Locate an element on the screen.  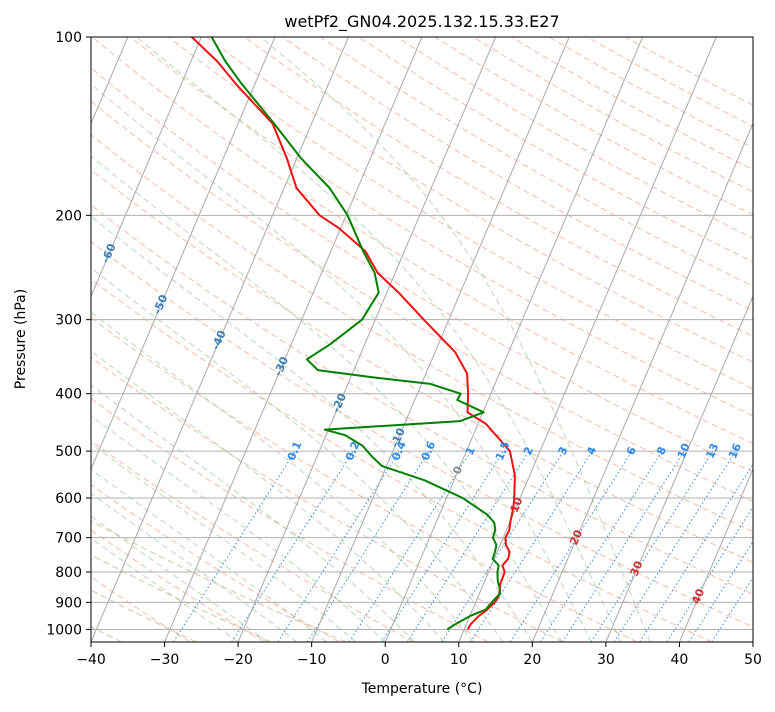
chart-title: wetPf2_GN04.2025.132.15.33.E27 is located at coordinates (421, 22).